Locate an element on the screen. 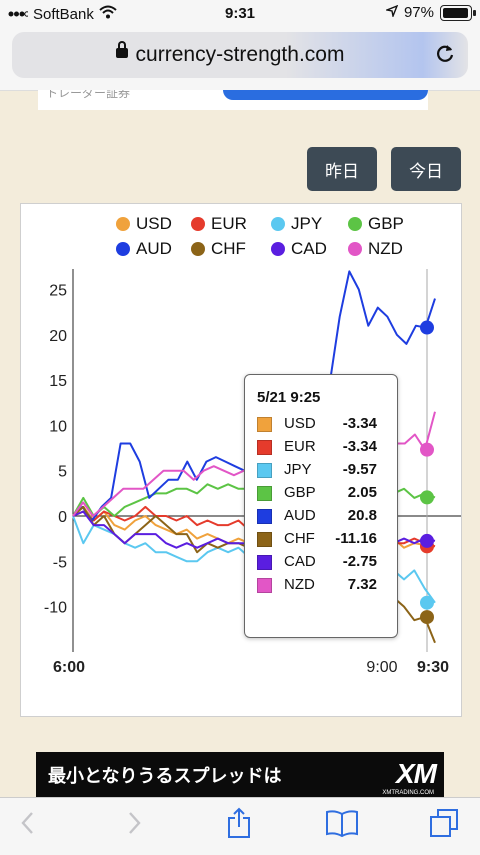 The image size is (480, 855). tooltip-value: -9.57 is located at coordinates (359, 469).